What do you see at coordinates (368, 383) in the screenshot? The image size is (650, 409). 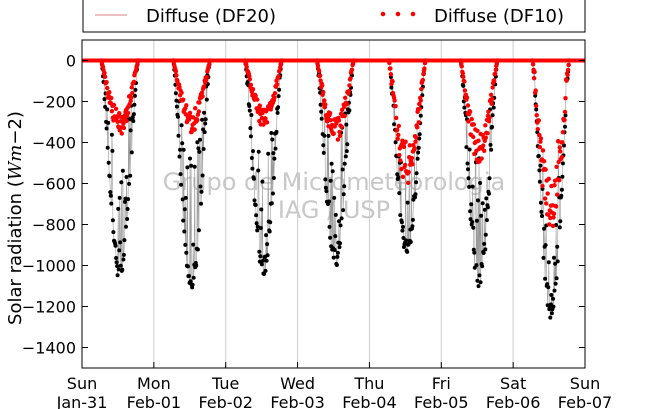 I see `x-tick-label-weekday-4: Thu` at bounding box center [368, 383].